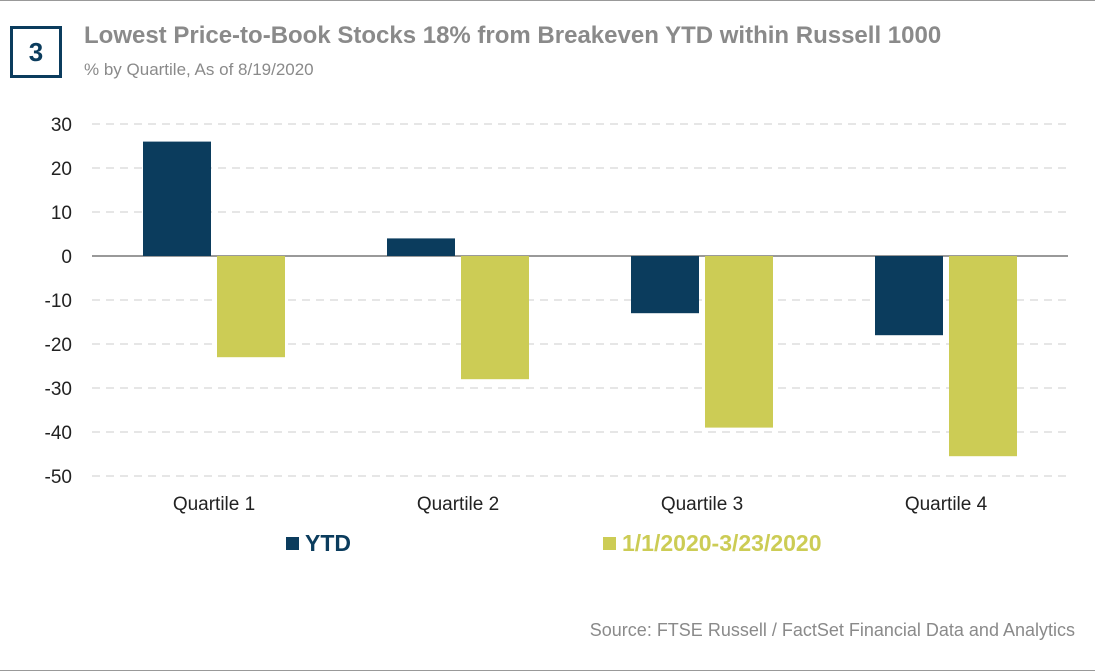 The image size is (1095, 671). Describe the element at coordinates (61, 169) in the screenshot. I see `y-tick-label: 20` at that location.